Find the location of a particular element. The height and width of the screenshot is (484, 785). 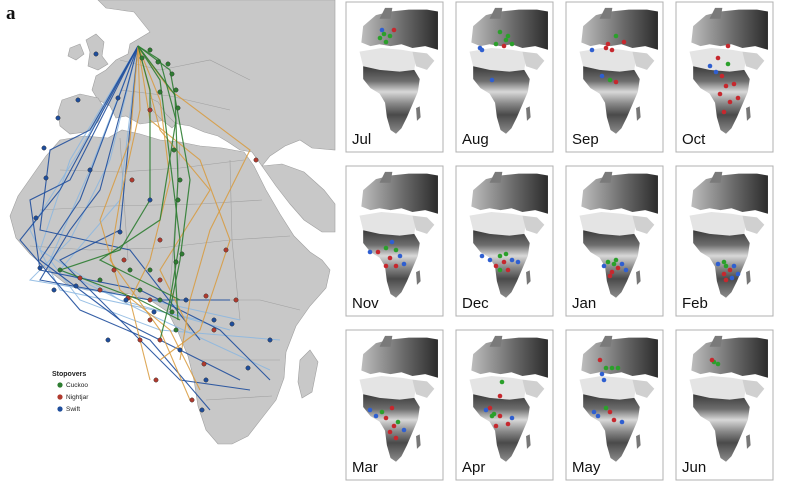

month-panel: Sep is located at coordinates (614, 77).